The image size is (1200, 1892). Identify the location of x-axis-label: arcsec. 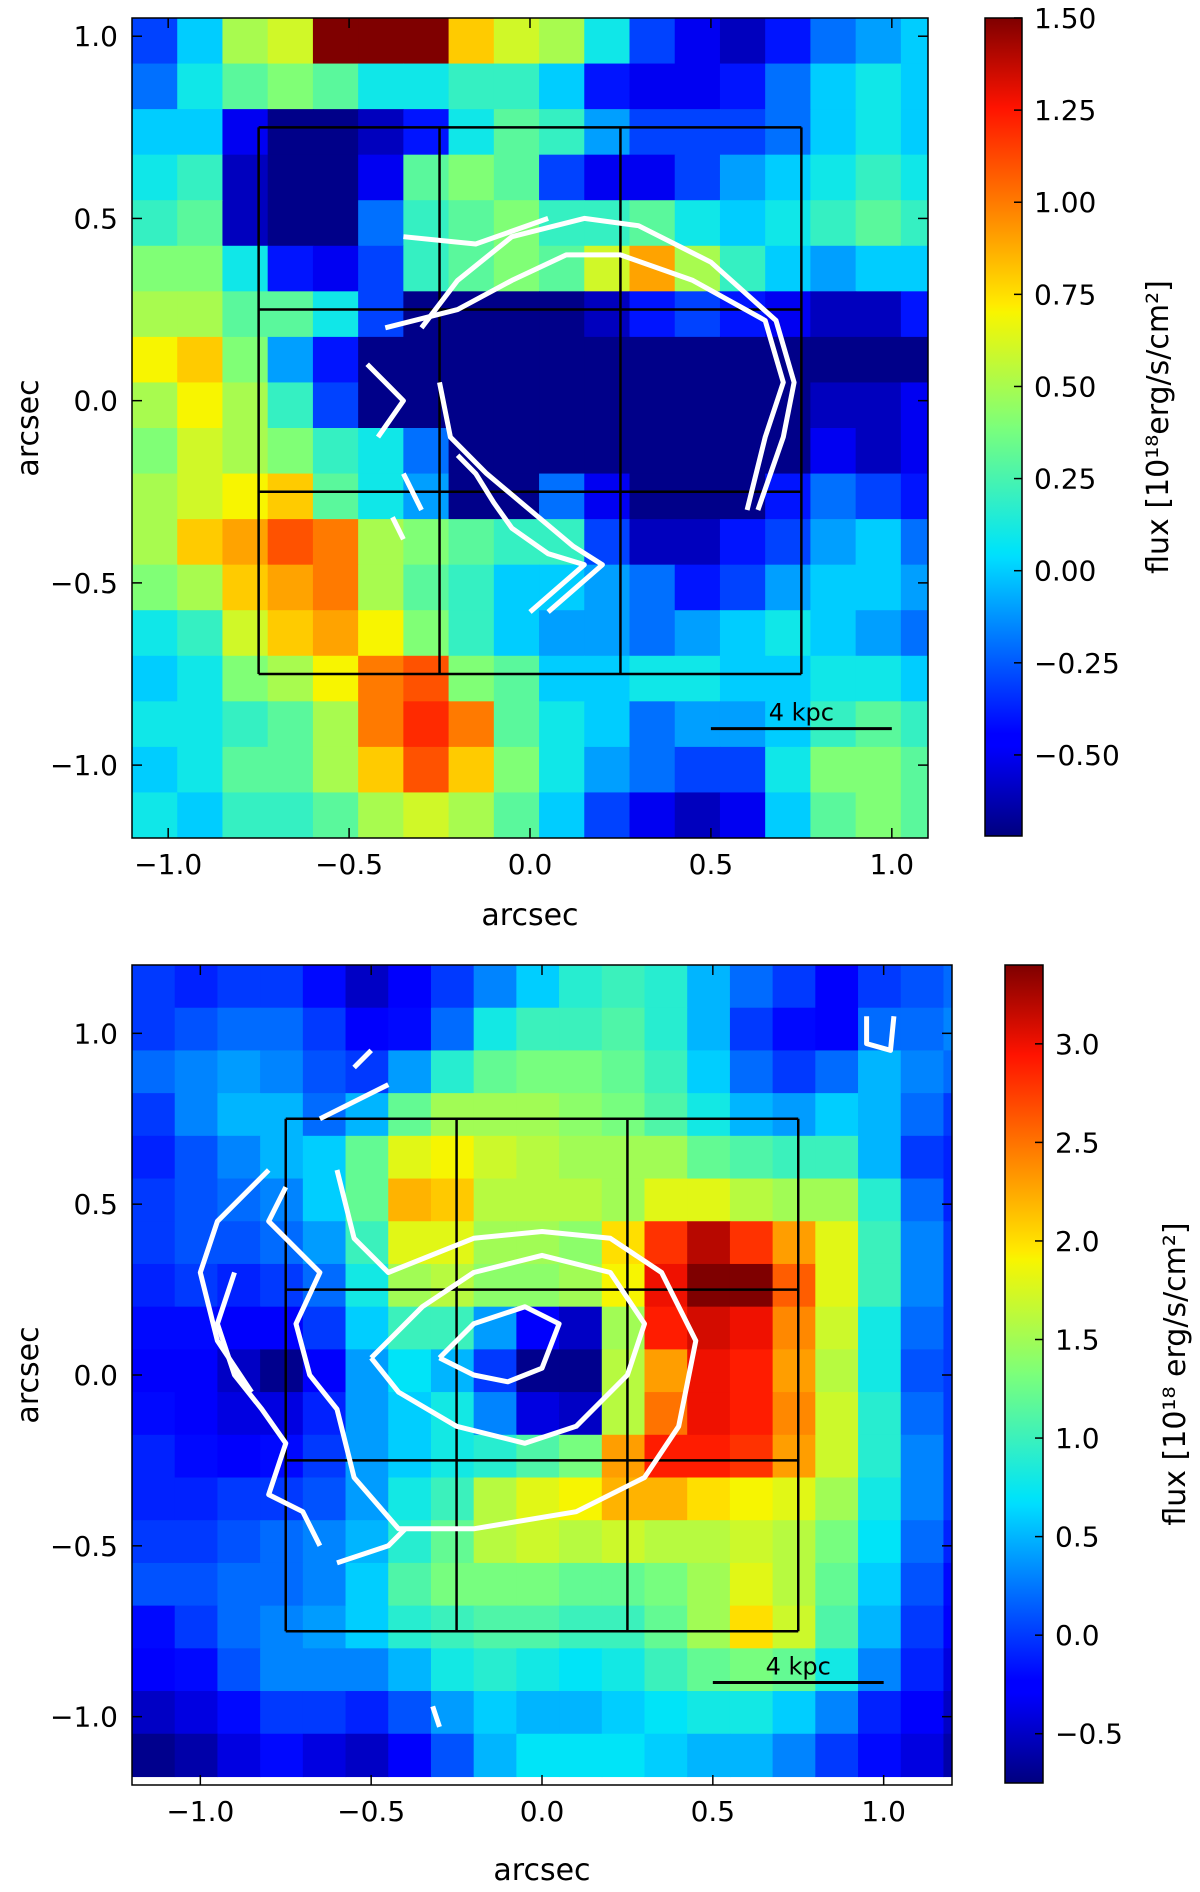
(529, 915).